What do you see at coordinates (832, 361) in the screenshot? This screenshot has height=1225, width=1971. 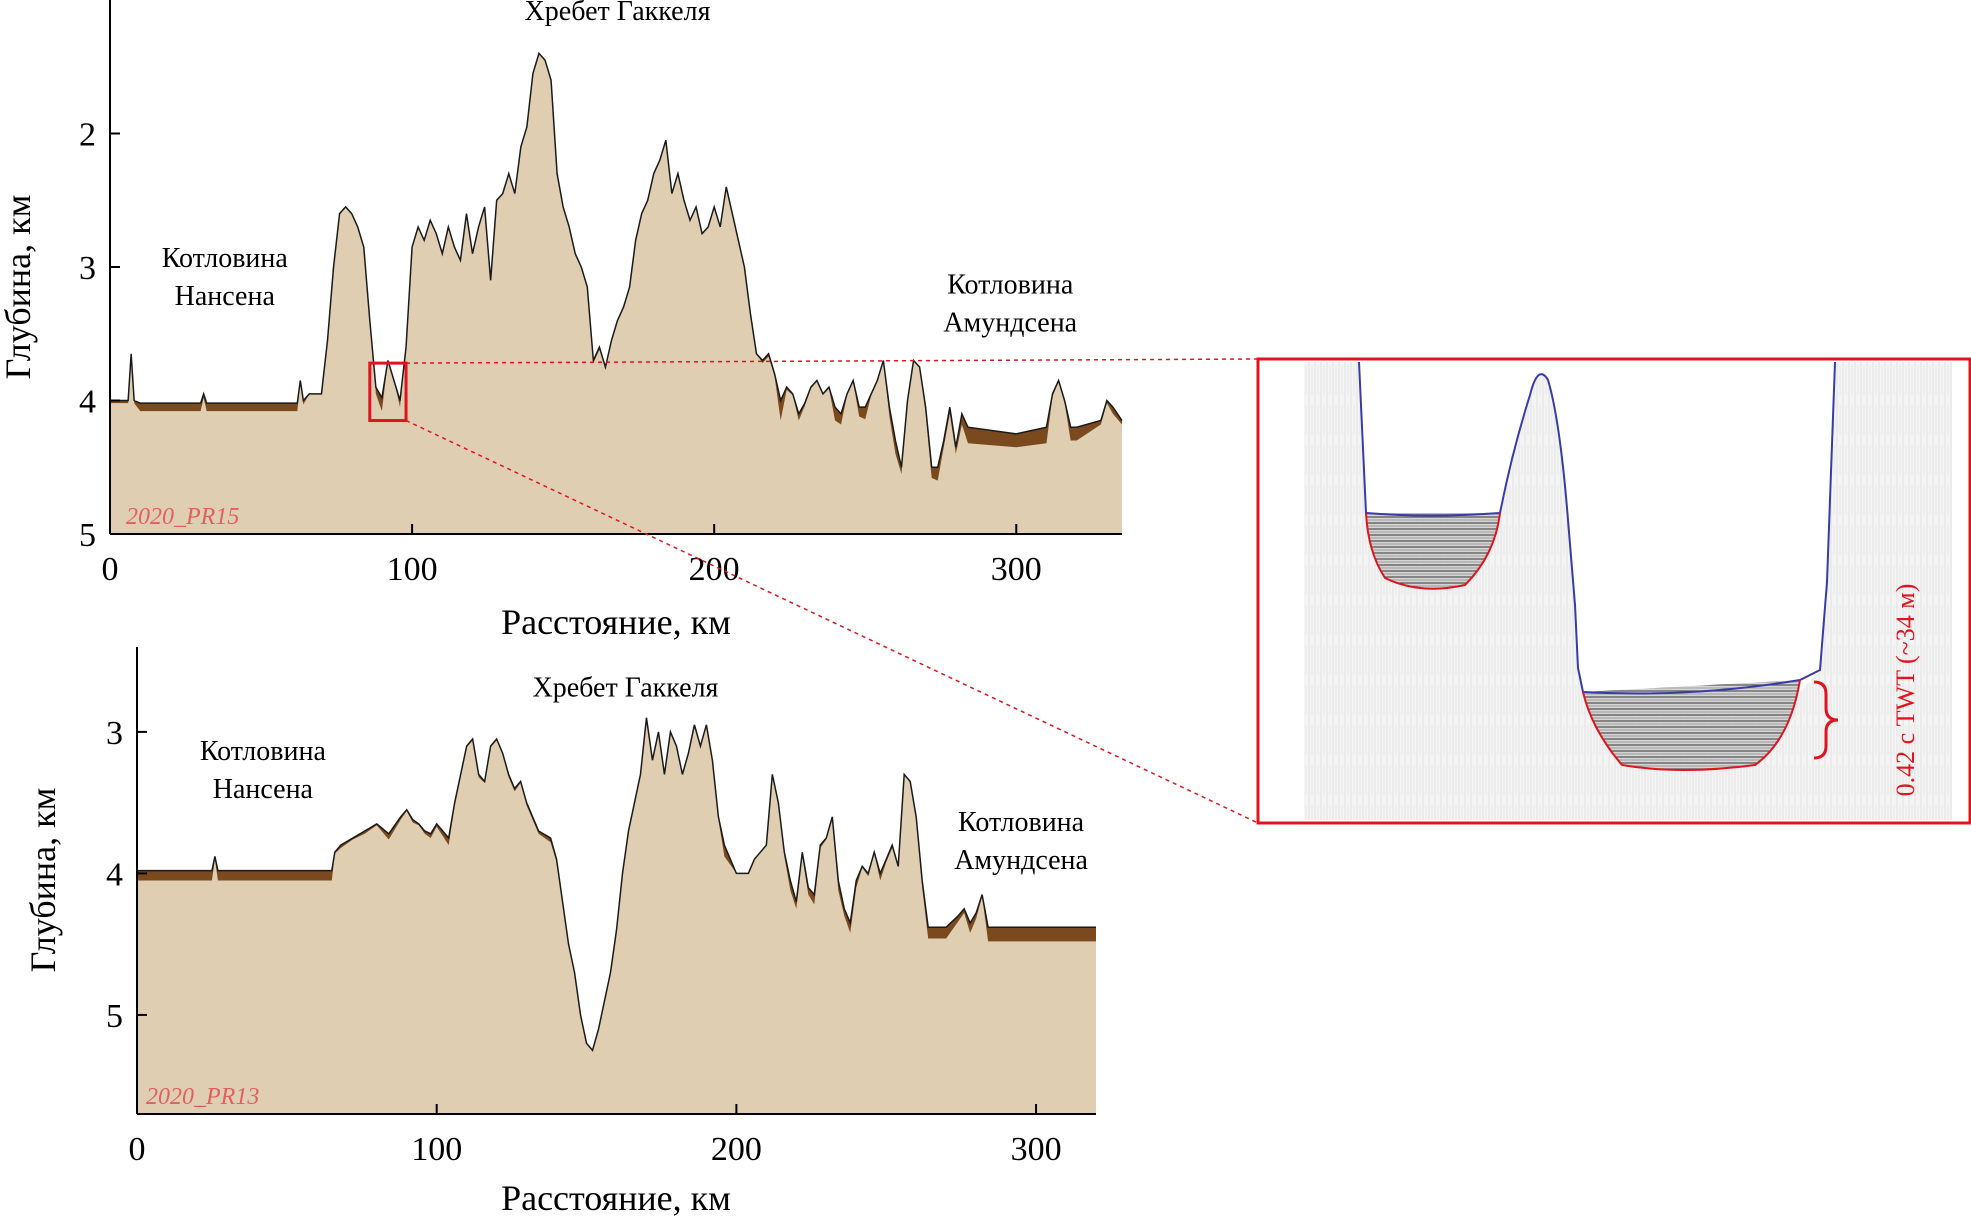 I see `zoom-connector-top` at bounding box center [832, 361].